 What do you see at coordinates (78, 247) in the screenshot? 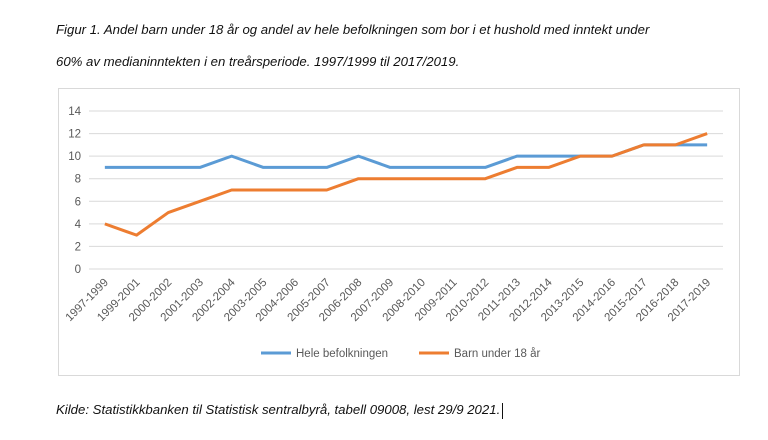
I see `y-tick-label: 2` at bounding box center [78, 247].